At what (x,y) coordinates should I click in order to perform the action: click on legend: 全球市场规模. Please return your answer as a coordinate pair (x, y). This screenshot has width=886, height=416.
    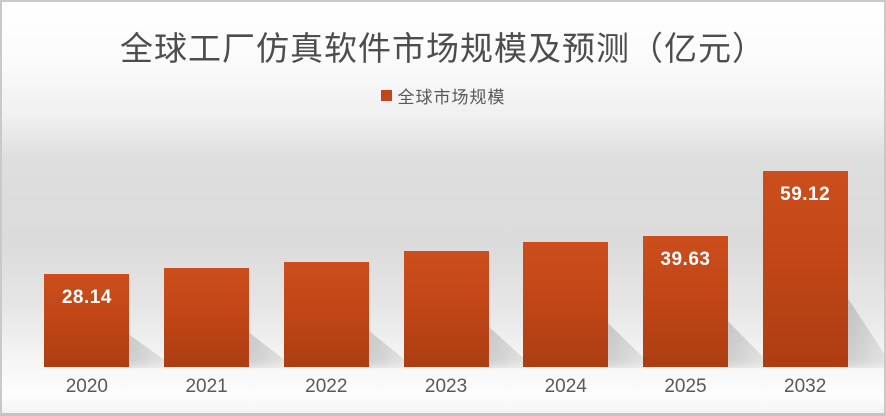
    Looking at the image, I should click on (443, 95).